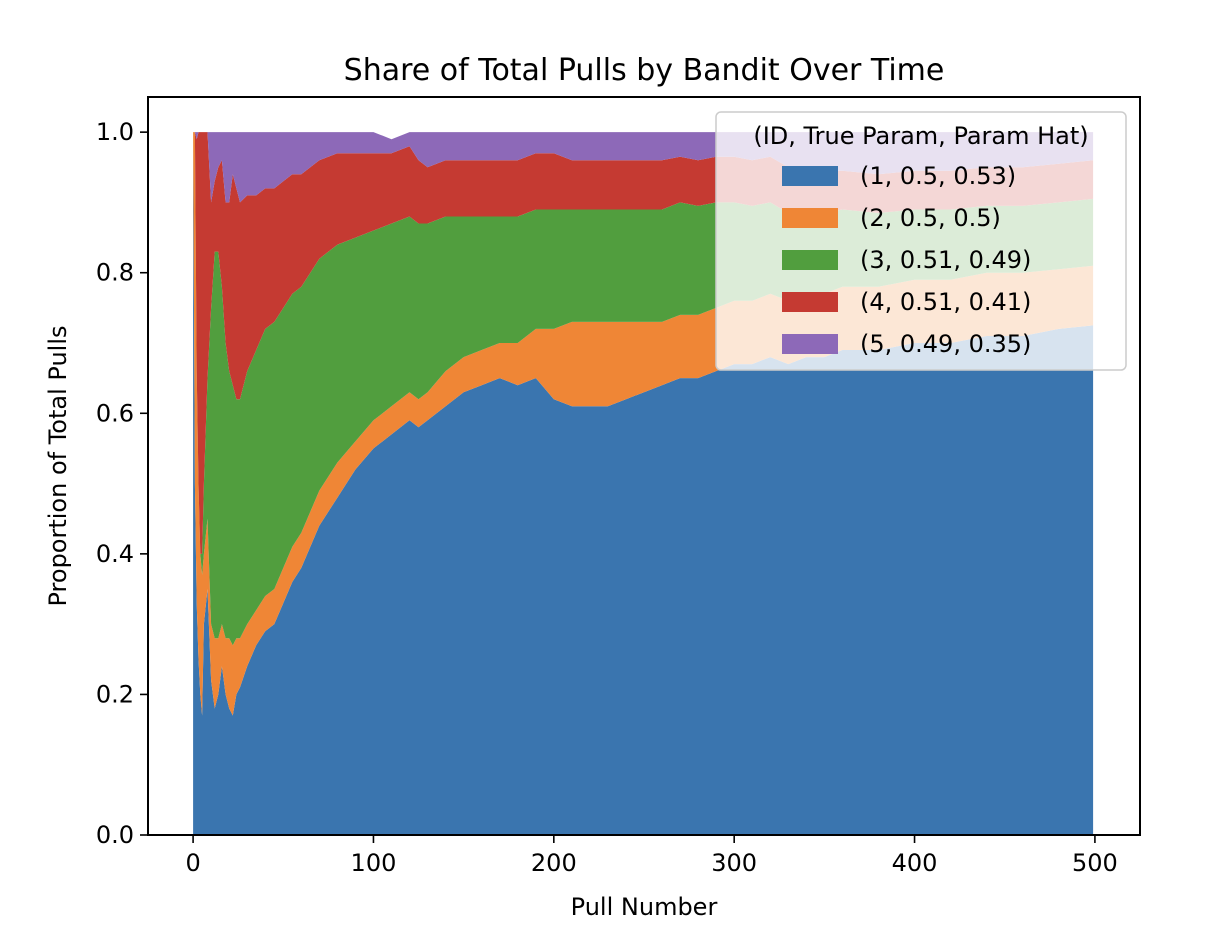 Image resolution: width=1230 pixels, height=930 pixels. Describe the element at coordinates (920, 136) in the screenshot. I see `legend-title: (ID, True Param, Param Hat)` at that location.